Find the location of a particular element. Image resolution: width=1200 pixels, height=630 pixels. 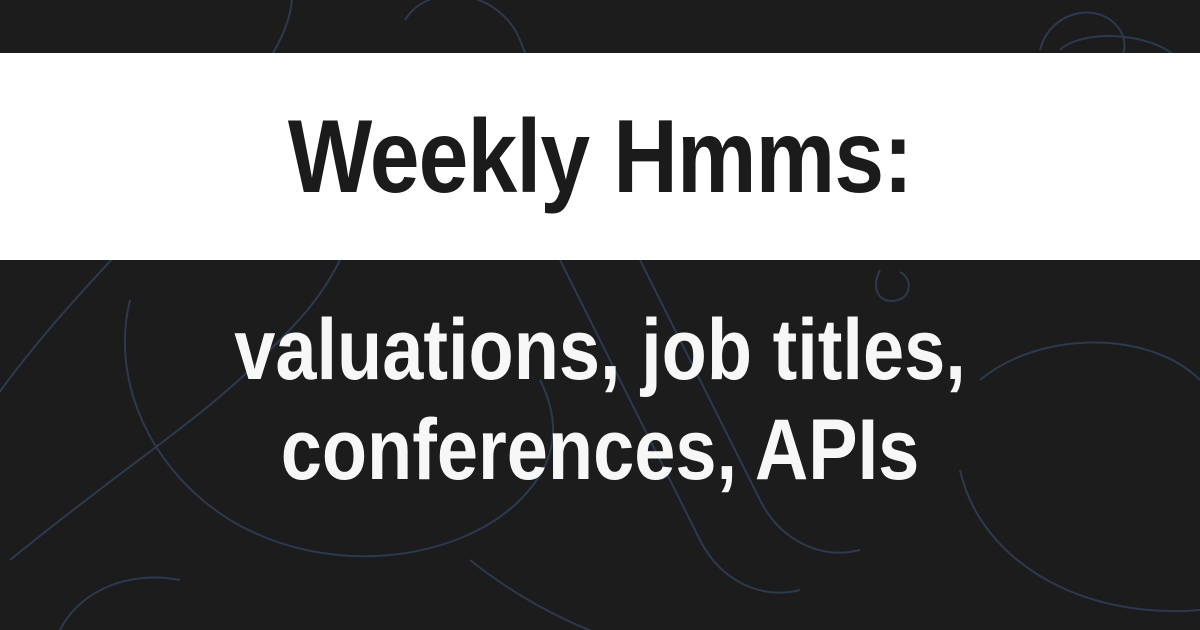

pattern-small-loop is located at coordinates (892, 285).